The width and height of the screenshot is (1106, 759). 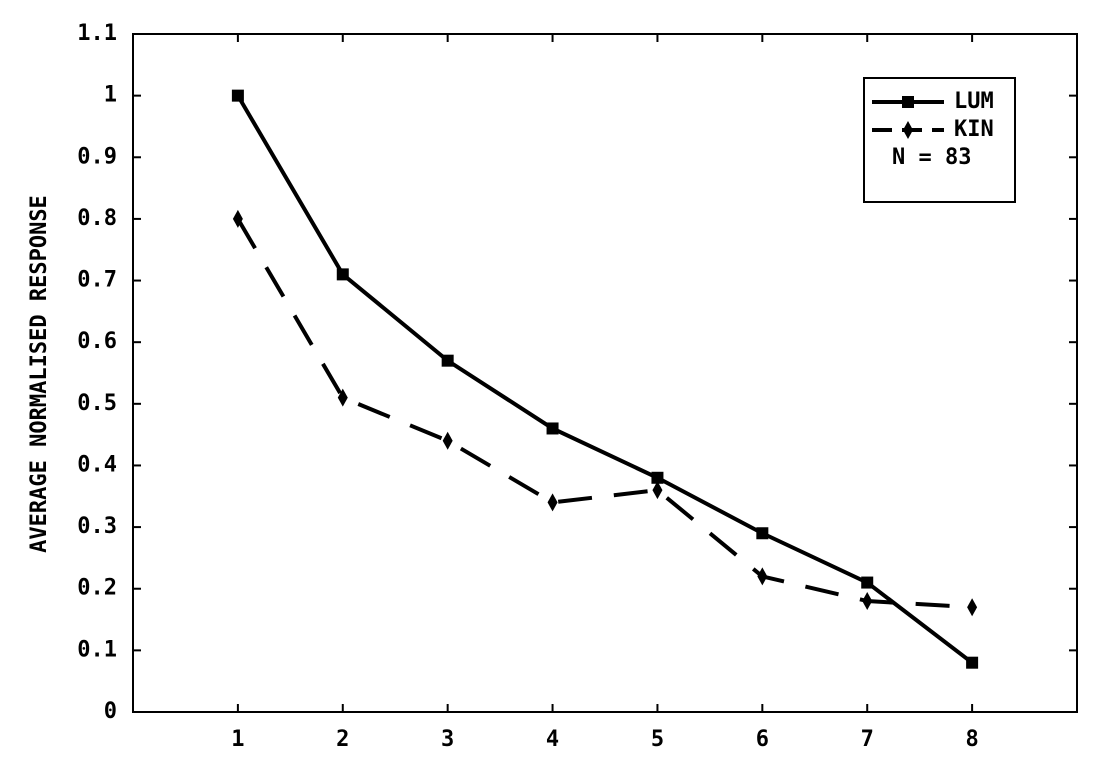 I want to click on y-tick-label: 0.8, so click(x=97, y=218).